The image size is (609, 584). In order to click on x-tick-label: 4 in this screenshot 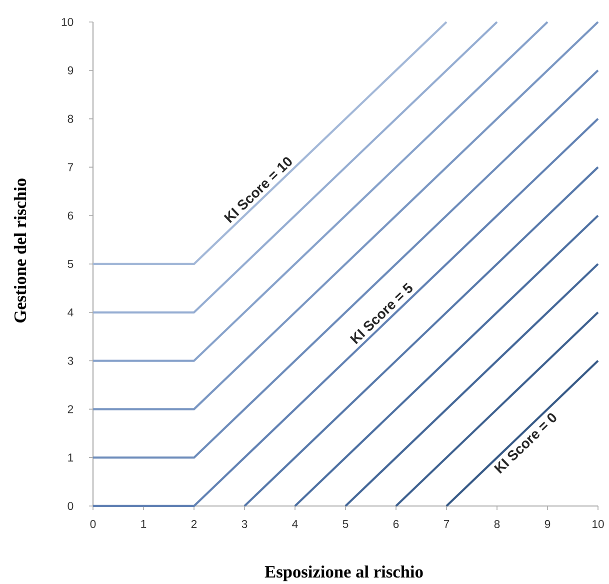, I will do `click(295, 524)`.